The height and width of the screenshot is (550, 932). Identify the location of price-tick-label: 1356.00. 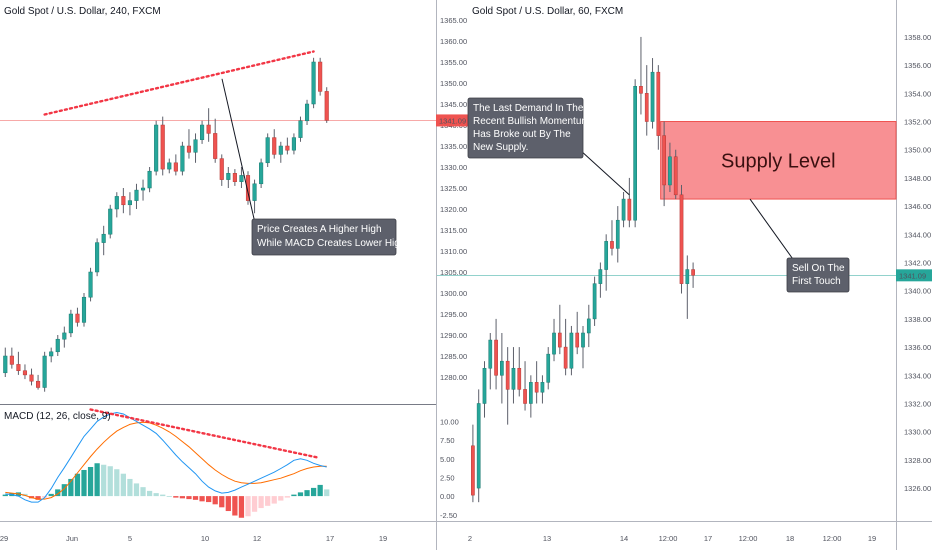
(917, 65).